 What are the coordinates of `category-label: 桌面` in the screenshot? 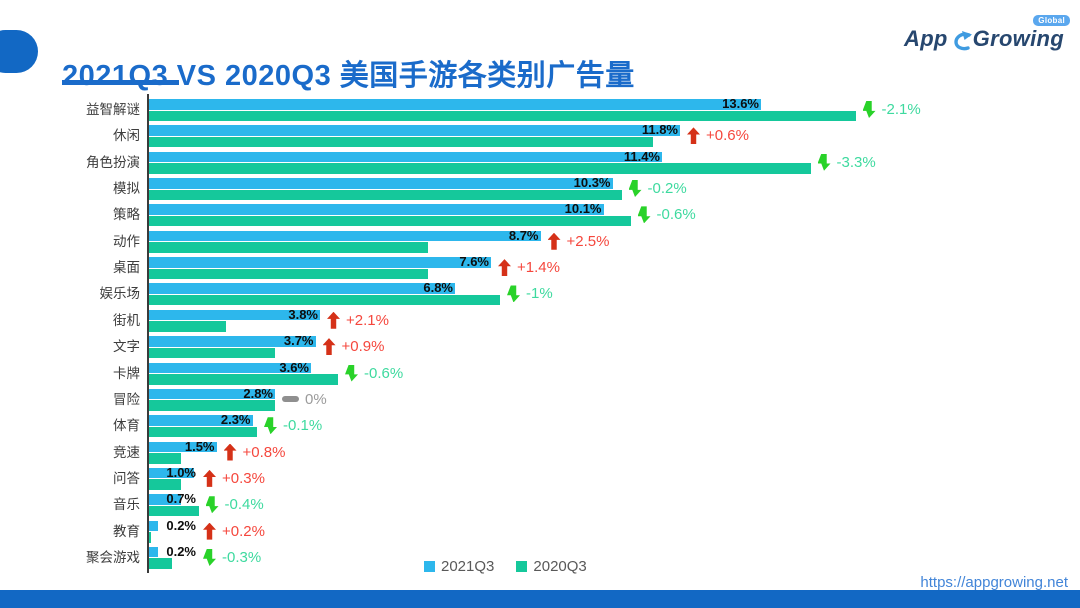 It's located at (126, 268).